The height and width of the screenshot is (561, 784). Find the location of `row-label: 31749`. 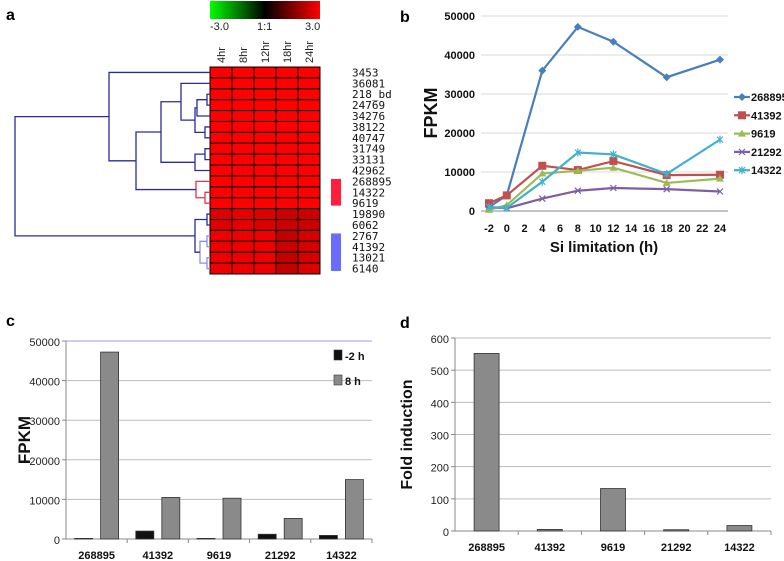

row-label: 31749 is located at coordinates (368, 149).